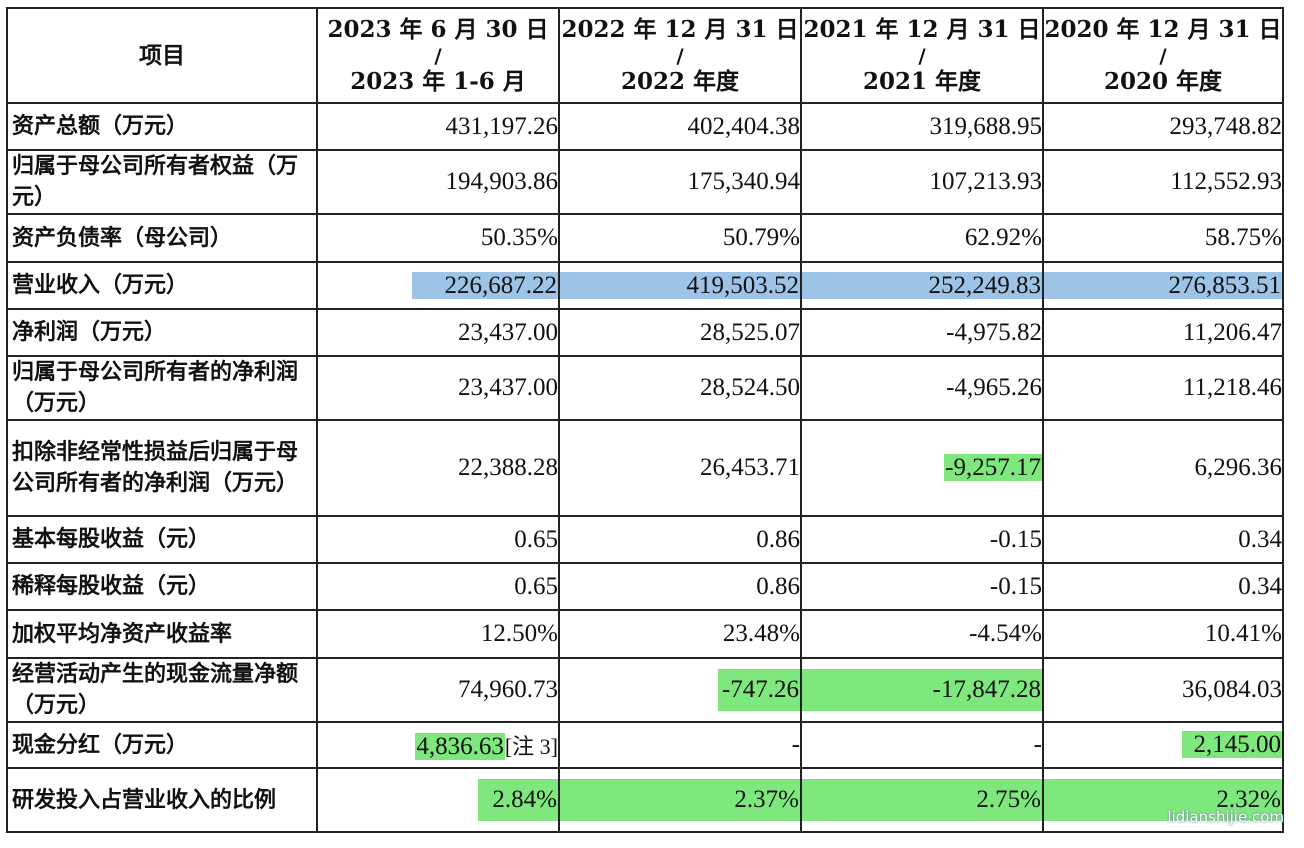  Describe the element at coordinates (922, 126) in the screenshot. I see `row-value: 319,688.95` at that location.